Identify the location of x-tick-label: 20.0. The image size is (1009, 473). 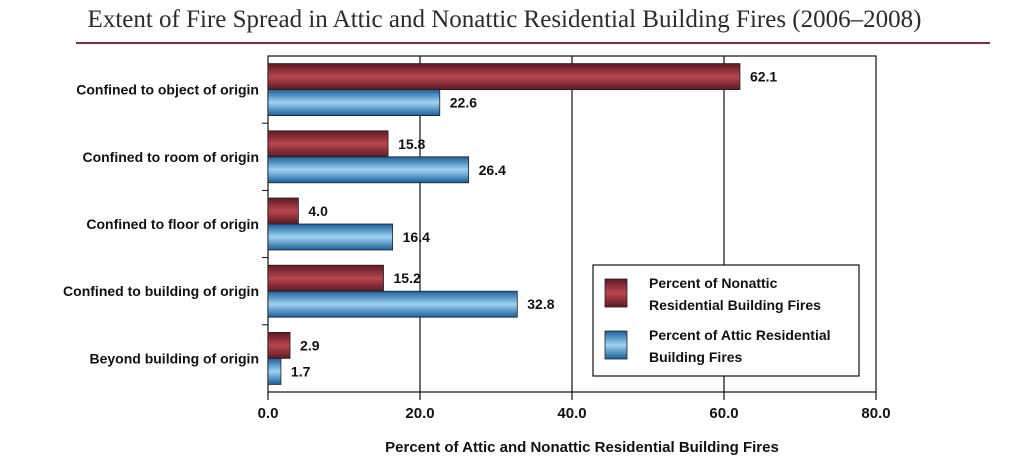
(419, 413).